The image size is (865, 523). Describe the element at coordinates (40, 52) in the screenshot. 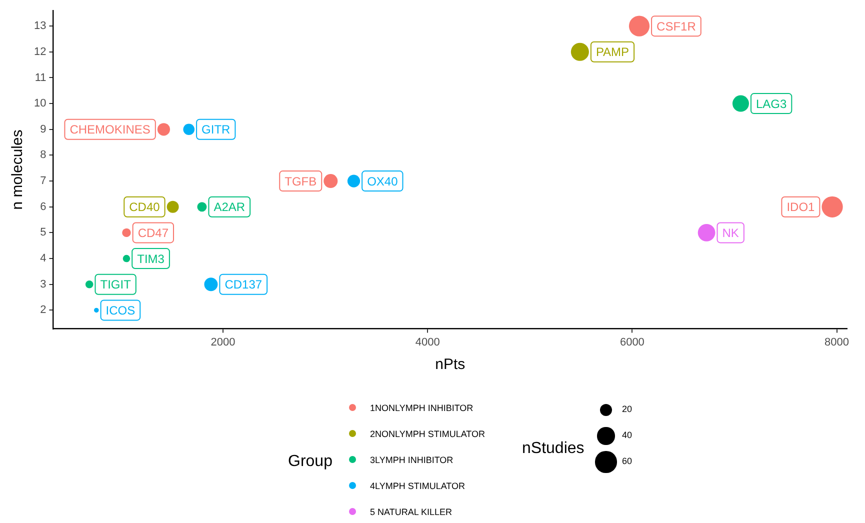

I see `y-tick-label: 12` at that location.